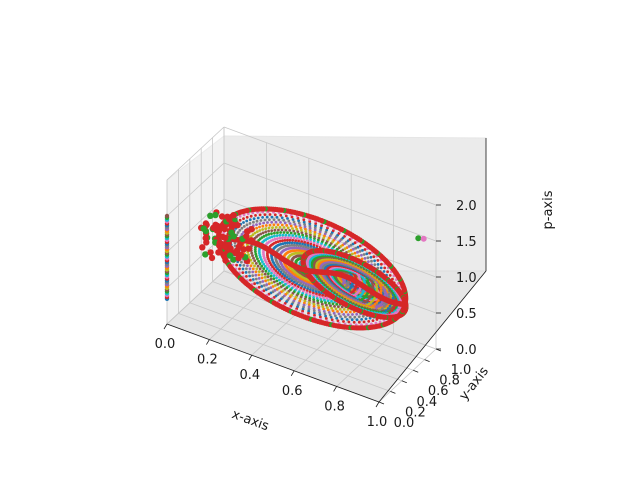  What do you see at coordinates (280, 328) in the screenshot?
I see `x-grid-line` at bounding box center [280, 328].